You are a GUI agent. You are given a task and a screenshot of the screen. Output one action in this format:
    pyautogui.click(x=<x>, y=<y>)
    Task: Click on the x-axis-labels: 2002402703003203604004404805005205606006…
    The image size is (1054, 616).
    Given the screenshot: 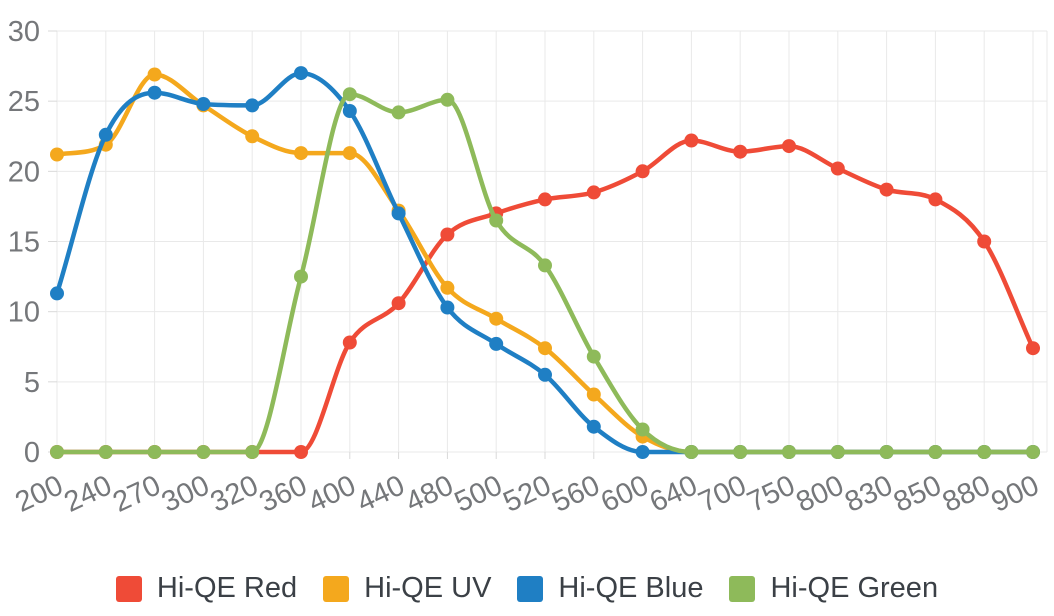 What is the action you would take?
    pyautogui.click(x=527, y=493)
    